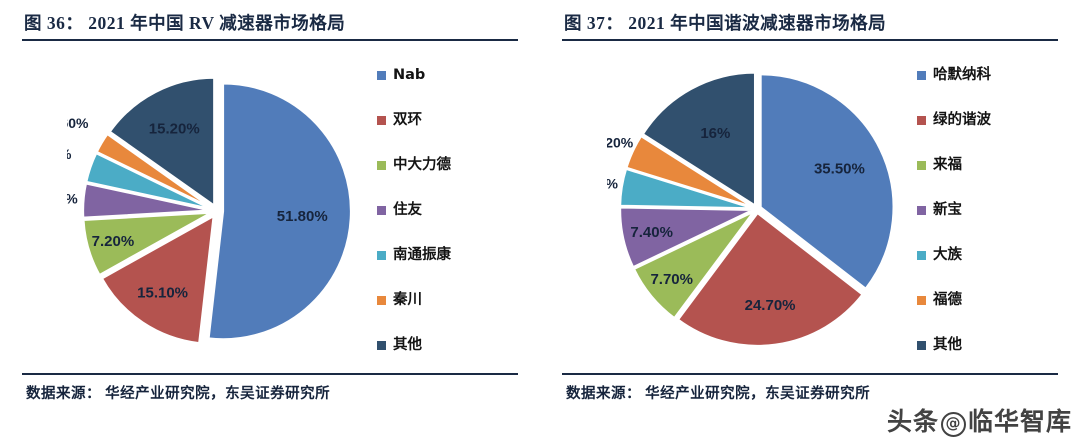  I want to click on legend-item: 南通振康, so click(414, 255).